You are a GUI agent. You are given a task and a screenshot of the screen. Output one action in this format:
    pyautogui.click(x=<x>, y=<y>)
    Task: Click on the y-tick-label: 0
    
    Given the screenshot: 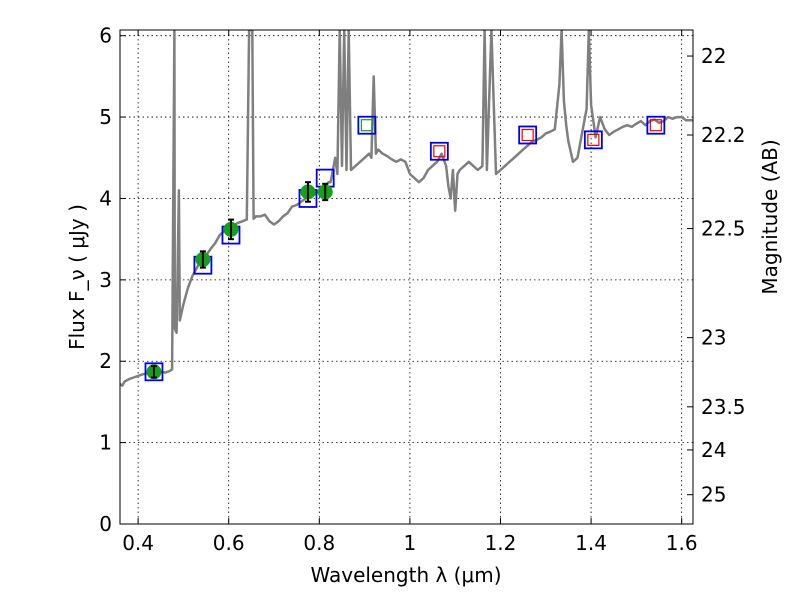 What is the action you would take?
    pyautogui.click(x=105, y=524)
    